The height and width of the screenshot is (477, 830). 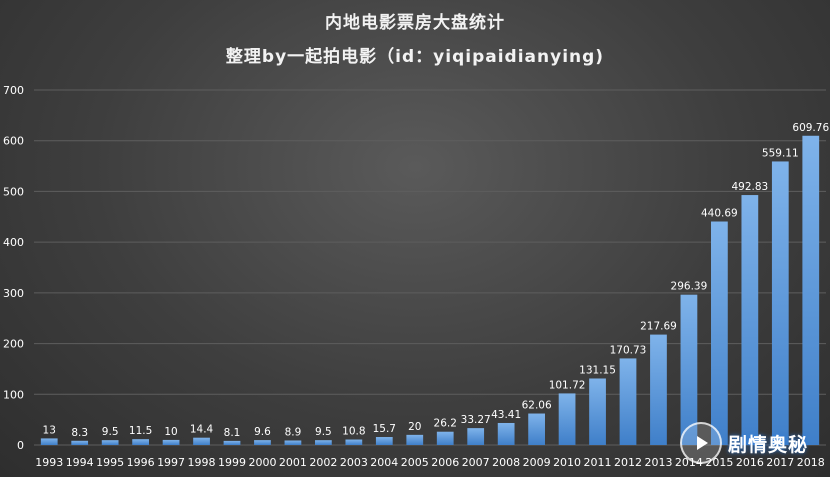 What do you see at coordinates (628, 462) in the screenshot?
I see `x-tick-label: 2012` at bounding box center [628, 462].